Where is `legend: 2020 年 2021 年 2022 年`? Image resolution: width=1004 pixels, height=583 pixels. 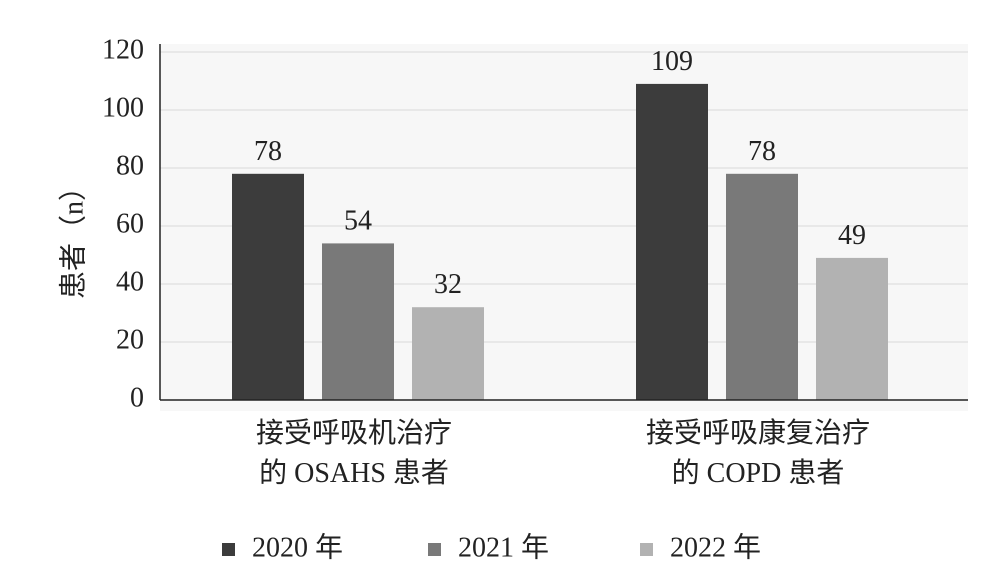
legend: 2020 年 2021 年 2022 年 is located at coordinates (491, 547).